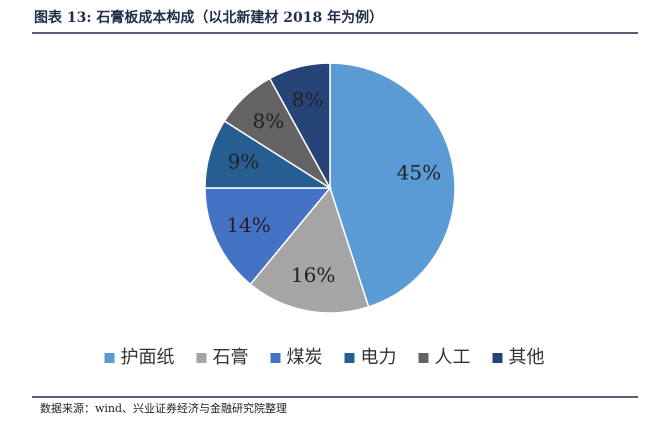  What do you see at coordinates (208, 17) in the screenshot?
I see `chart-title: 图表 13: 石膏板成本构成（以北新建材 2018 年为例）` at bounding box center [208, 17].